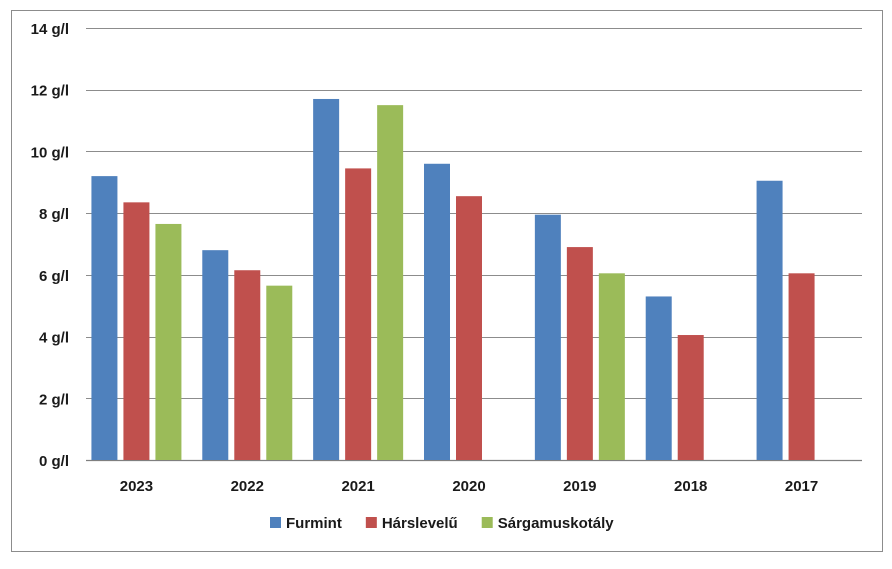 Image resolution: width=892 pixels, height=569 pixels. I want to click on bar-furmint-2018, so click(658, 378).